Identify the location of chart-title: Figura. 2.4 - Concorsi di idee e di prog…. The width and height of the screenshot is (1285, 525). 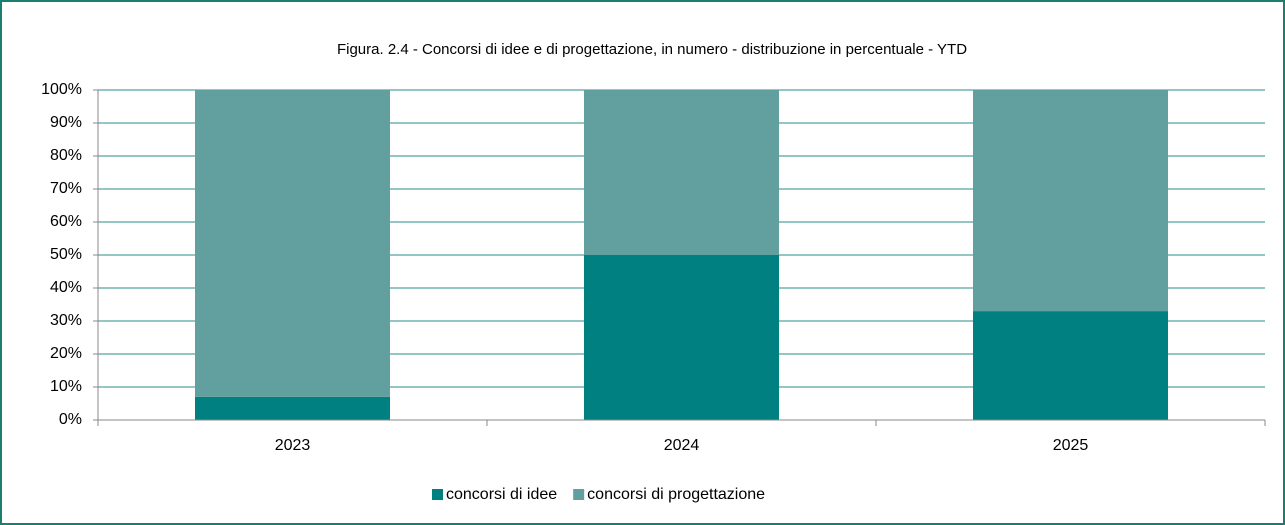
(652, 49).